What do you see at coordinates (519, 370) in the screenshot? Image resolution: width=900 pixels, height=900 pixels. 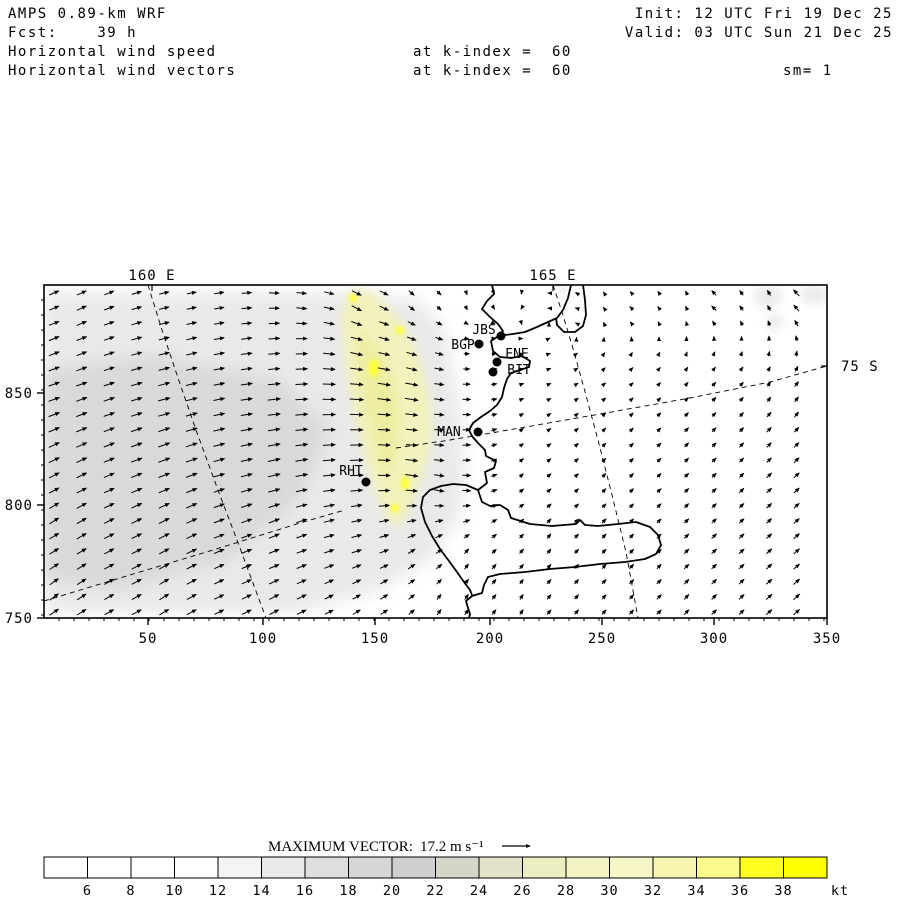 I see `station-label-bit: BIT` at bounding box center [519, 370].